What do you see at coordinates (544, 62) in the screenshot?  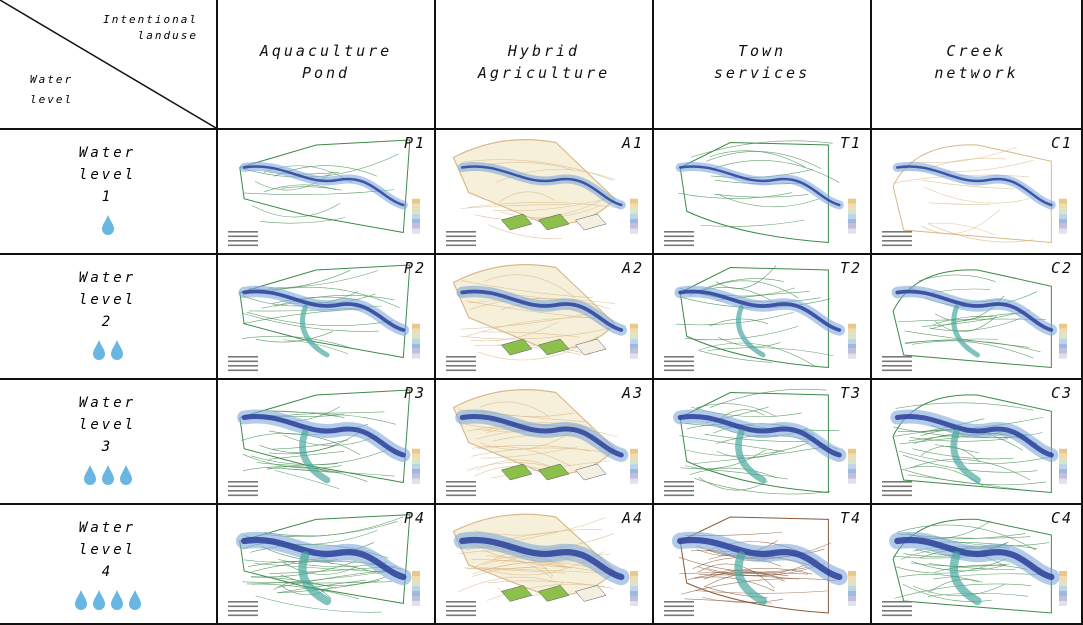 I see `column-title: Hybrid Agriculture` at bounding box center [544, 62].